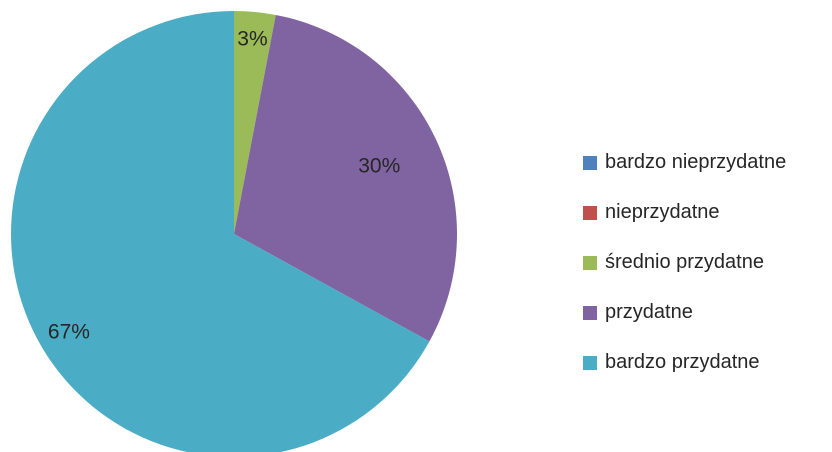  Describe the element at coordinates (649, 312) in the screenshot. I see `legend-label: przydatne` at that location.